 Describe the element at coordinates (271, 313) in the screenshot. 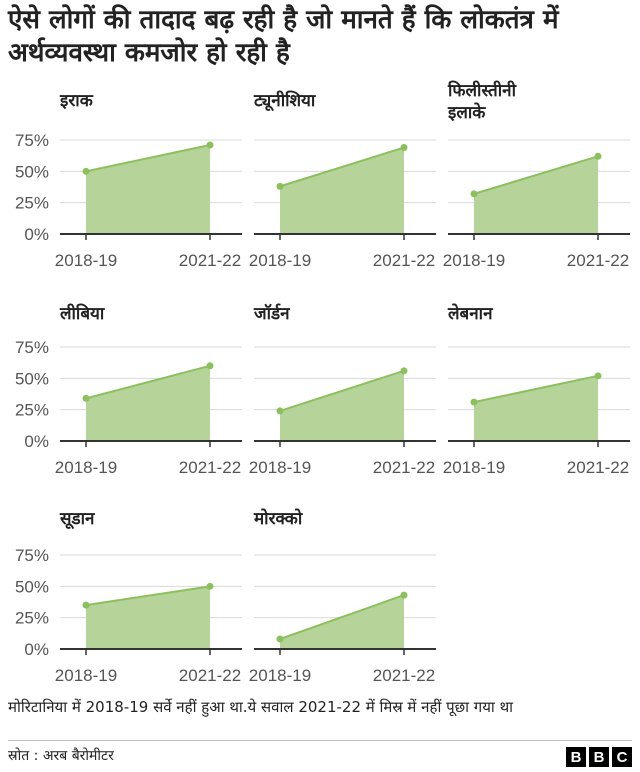

I see `panel-4-title: जॉर्डन` at that location.